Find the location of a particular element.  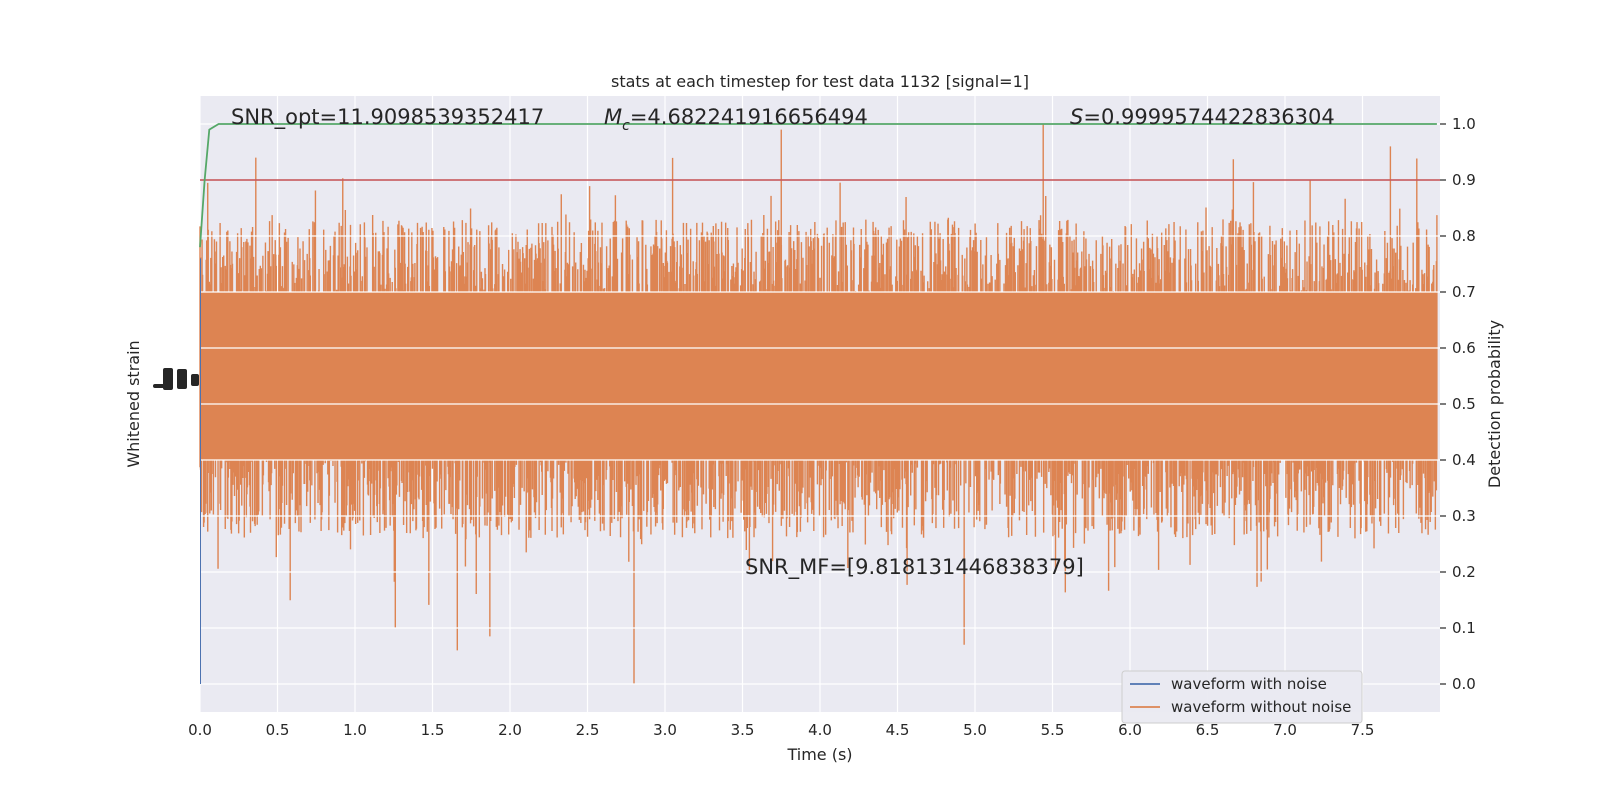

x-tick-label: 6.5 is located at coordinates (1208, 730).